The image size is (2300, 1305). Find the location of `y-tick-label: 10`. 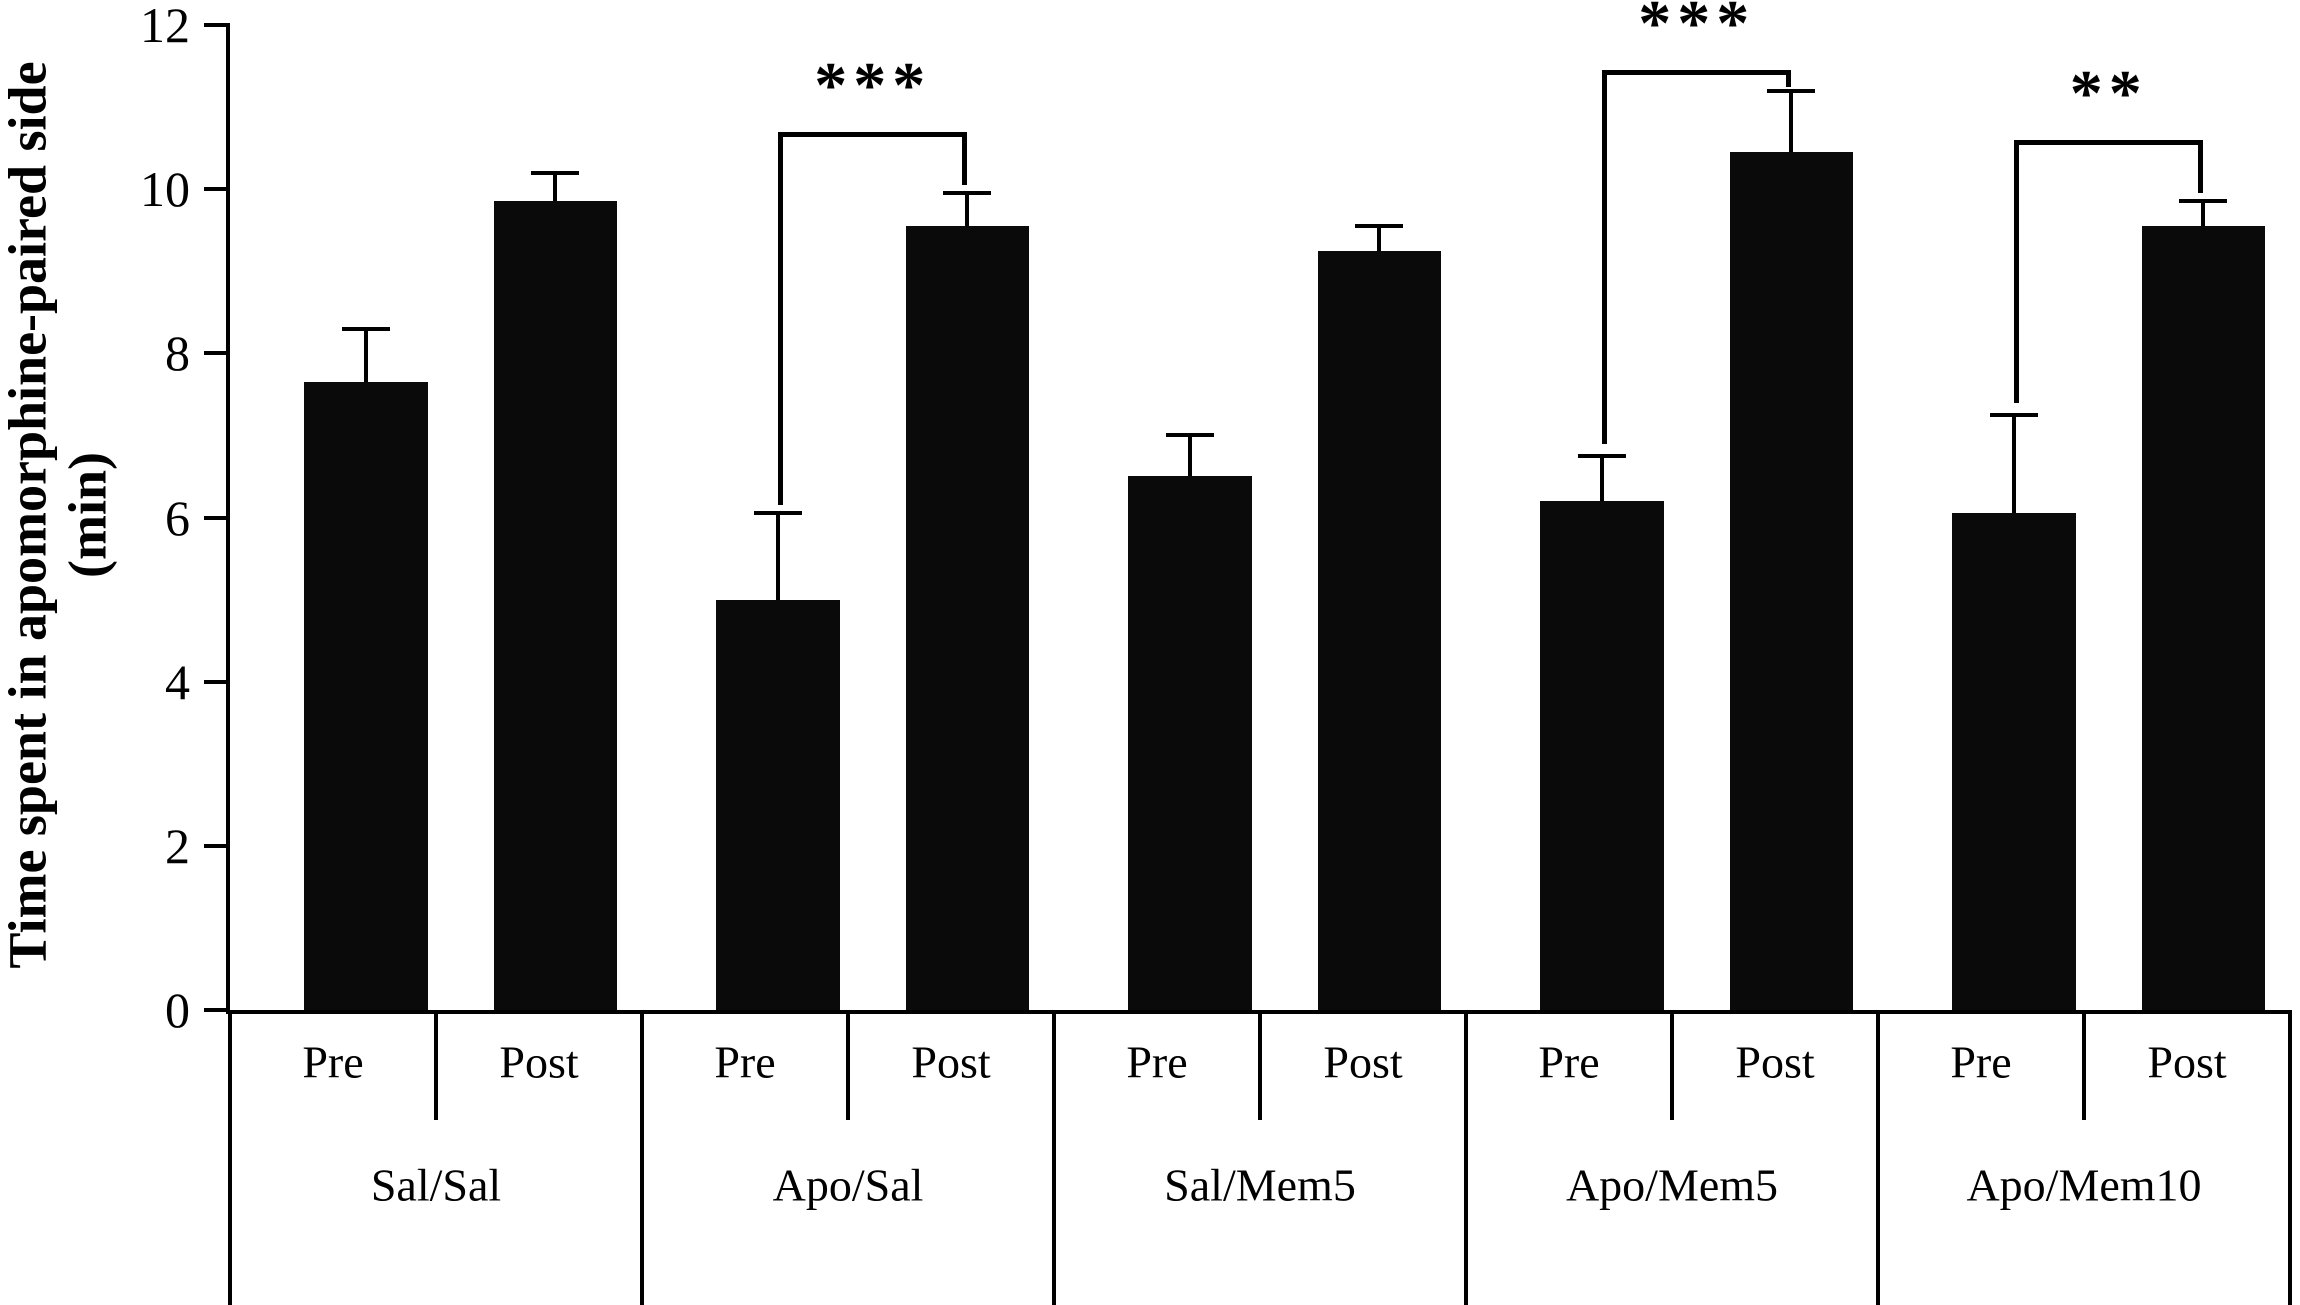

y-tick-label: 10 is located at coordinates (165, 189).